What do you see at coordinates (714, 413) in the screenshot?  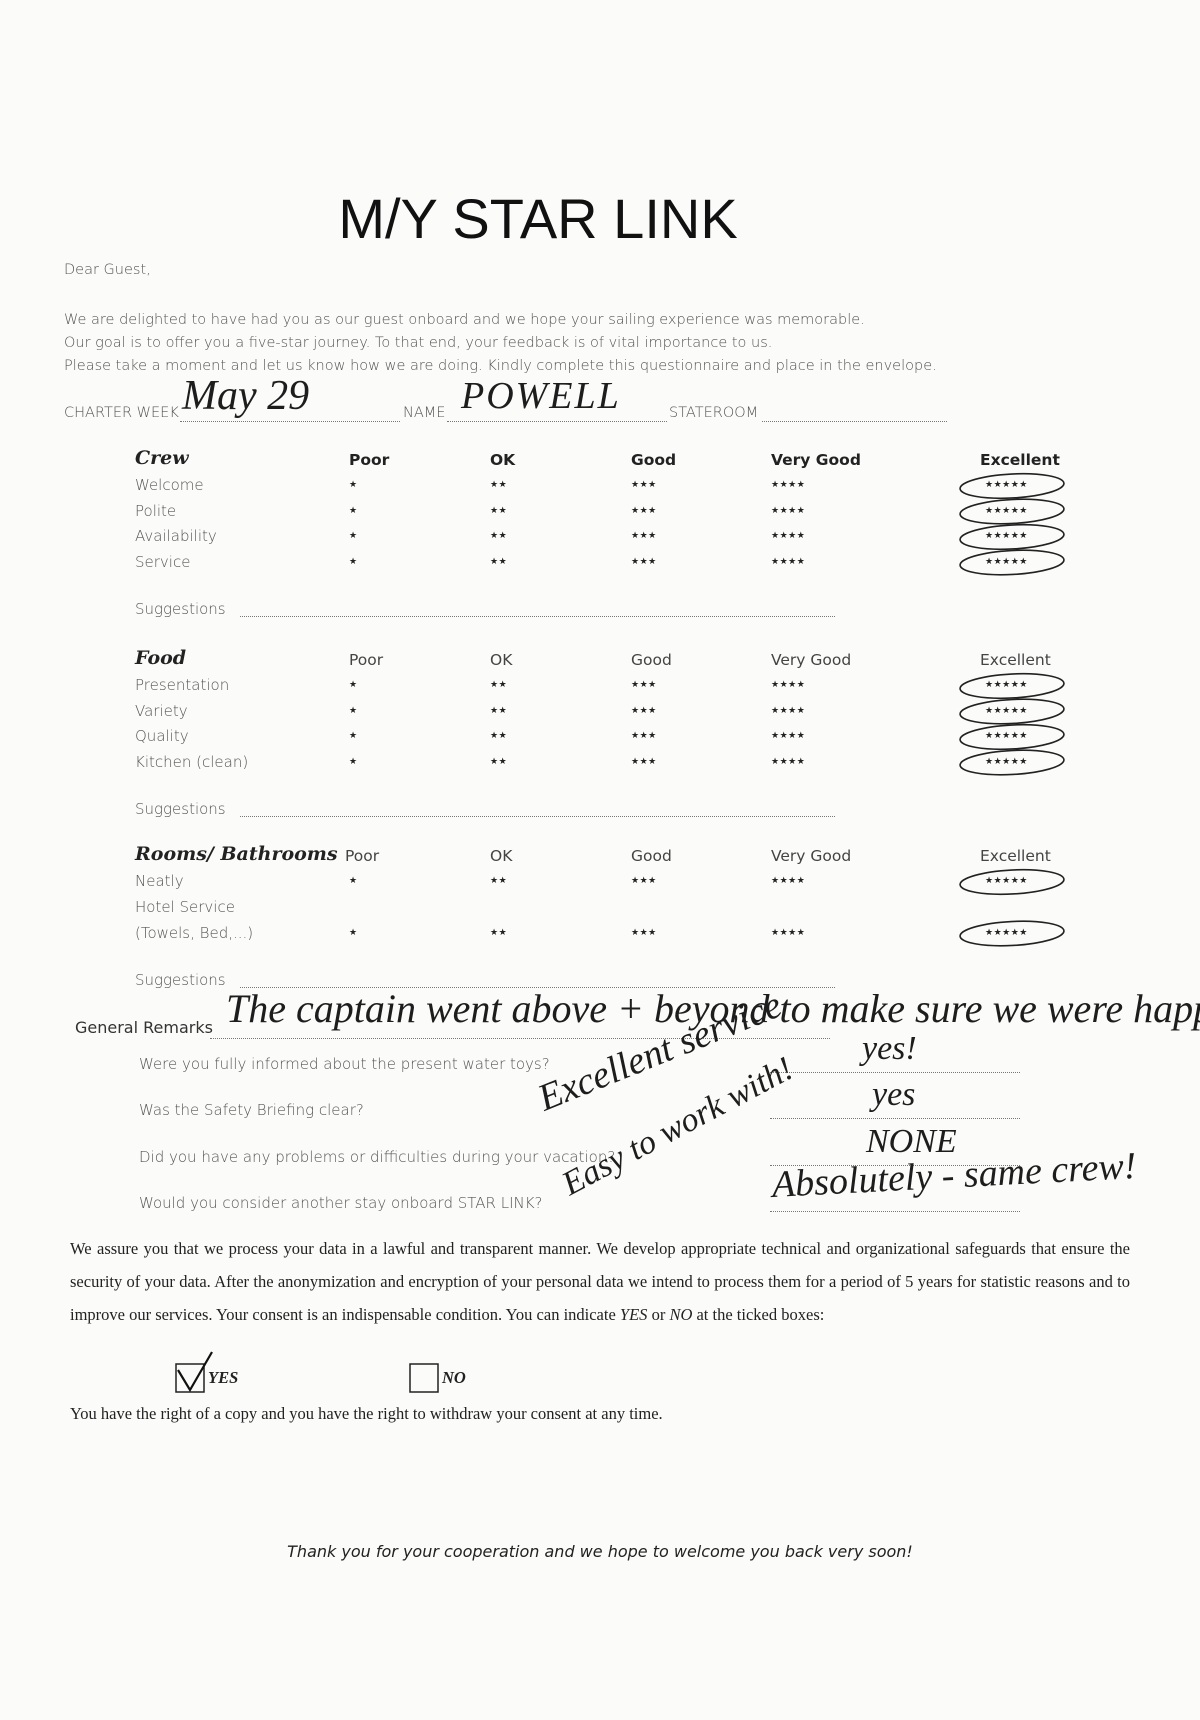 I see `charter-stateroom-label: STATEROOM` at bounding box center [714, 413].